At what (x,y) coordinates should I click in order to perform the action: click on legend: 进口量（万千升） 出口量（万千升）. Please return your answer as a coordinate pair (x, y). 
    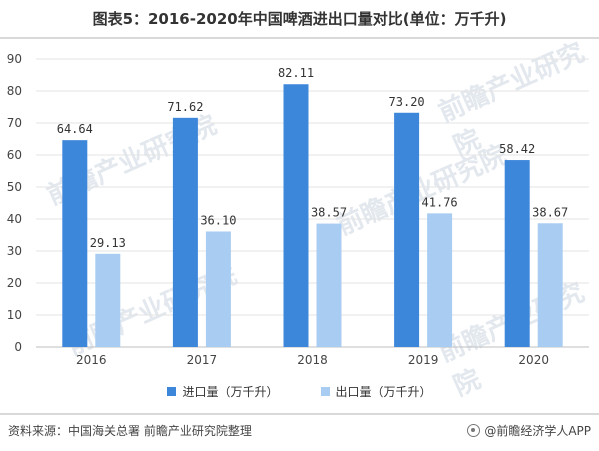
    Looking at the image, I should click on (299, 391).